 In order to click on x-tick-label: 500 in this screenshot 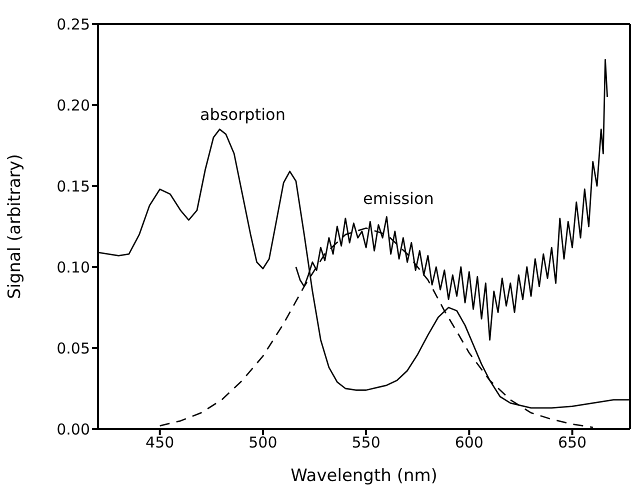, I will do `click(263, 443)`.